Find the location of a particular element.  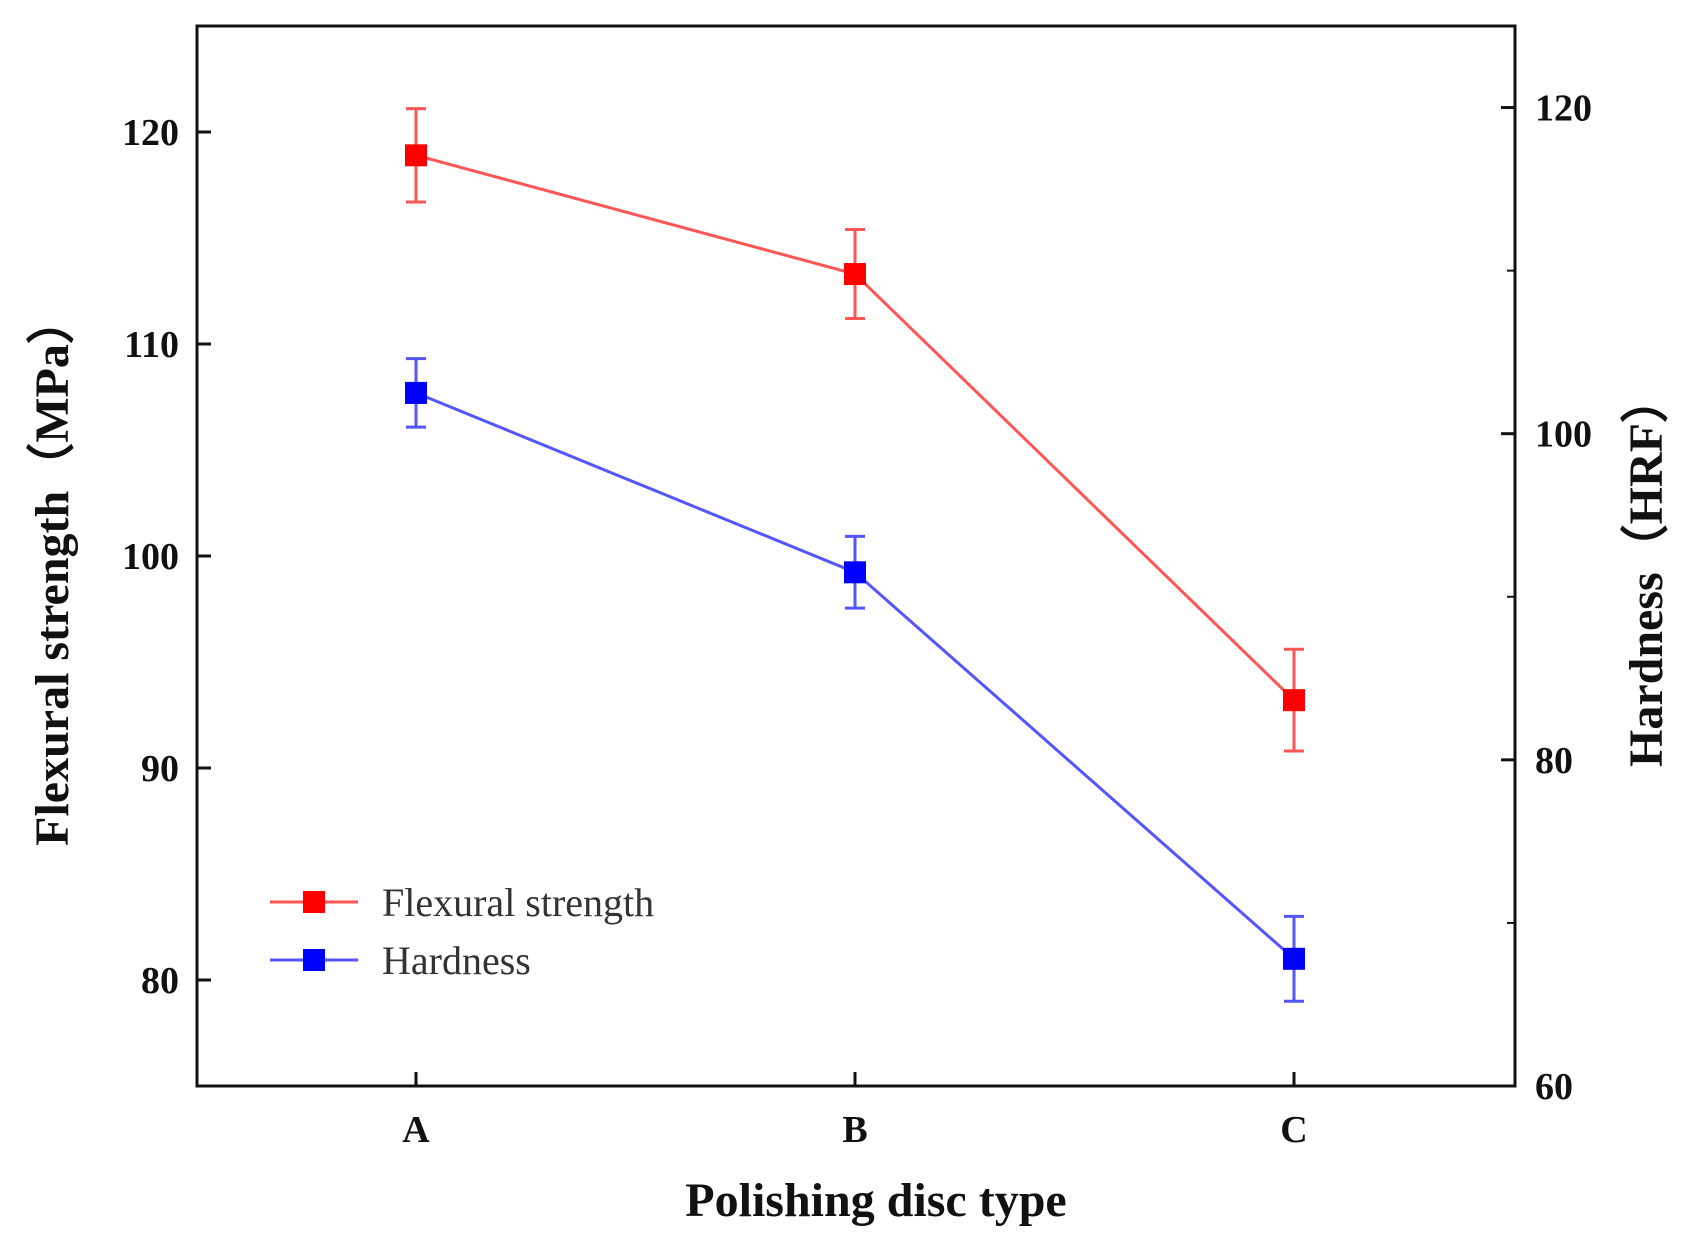

x-tick-label: B is located at coordinates (854, 1130).